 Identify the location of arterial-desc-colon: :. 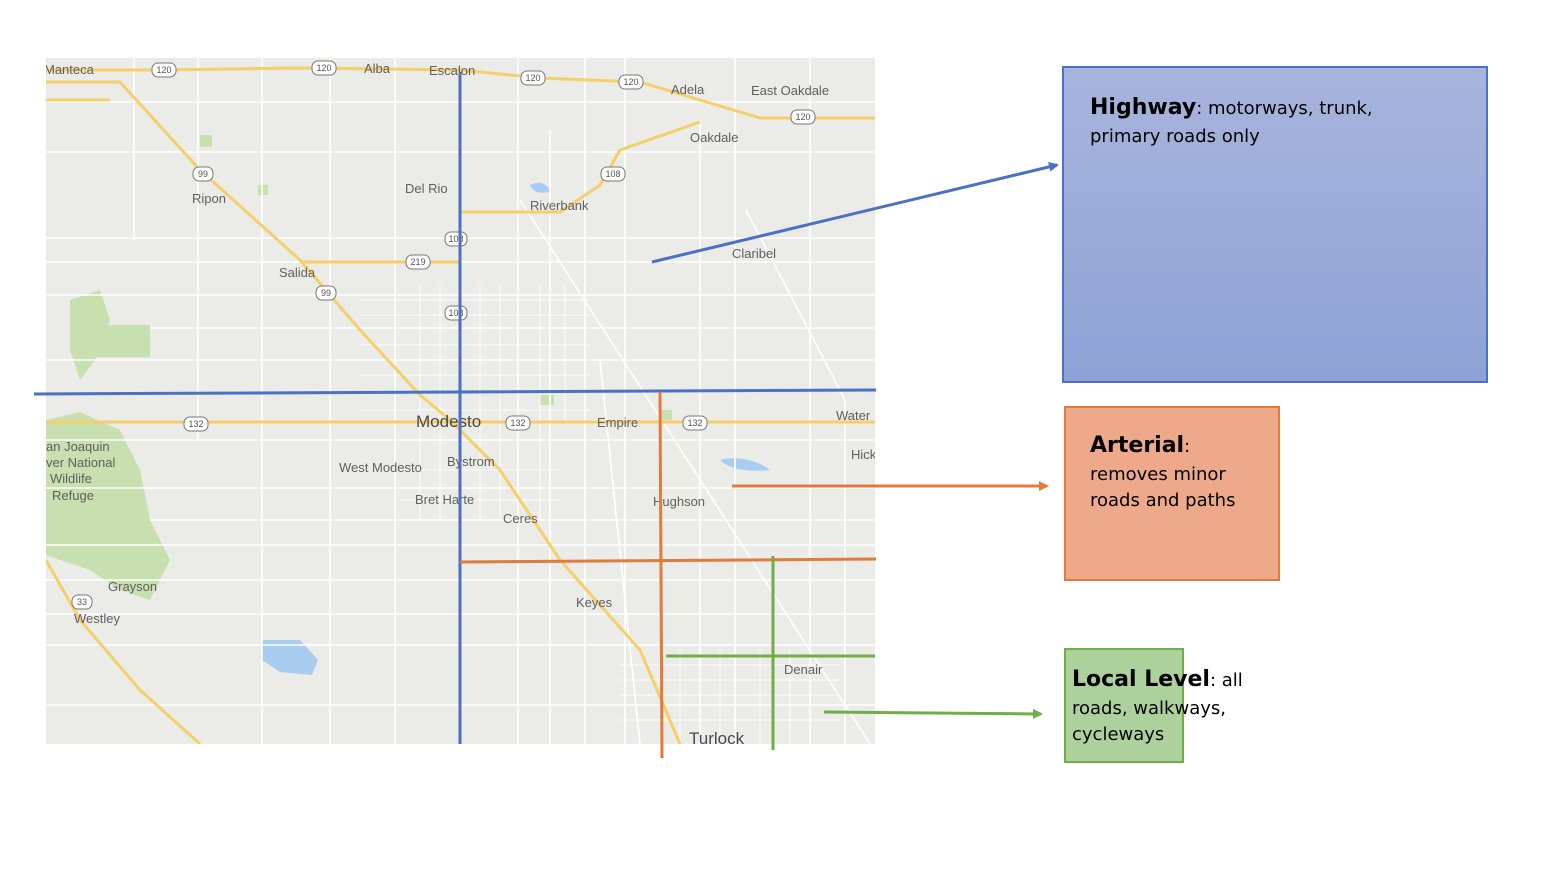
(1187, 446).